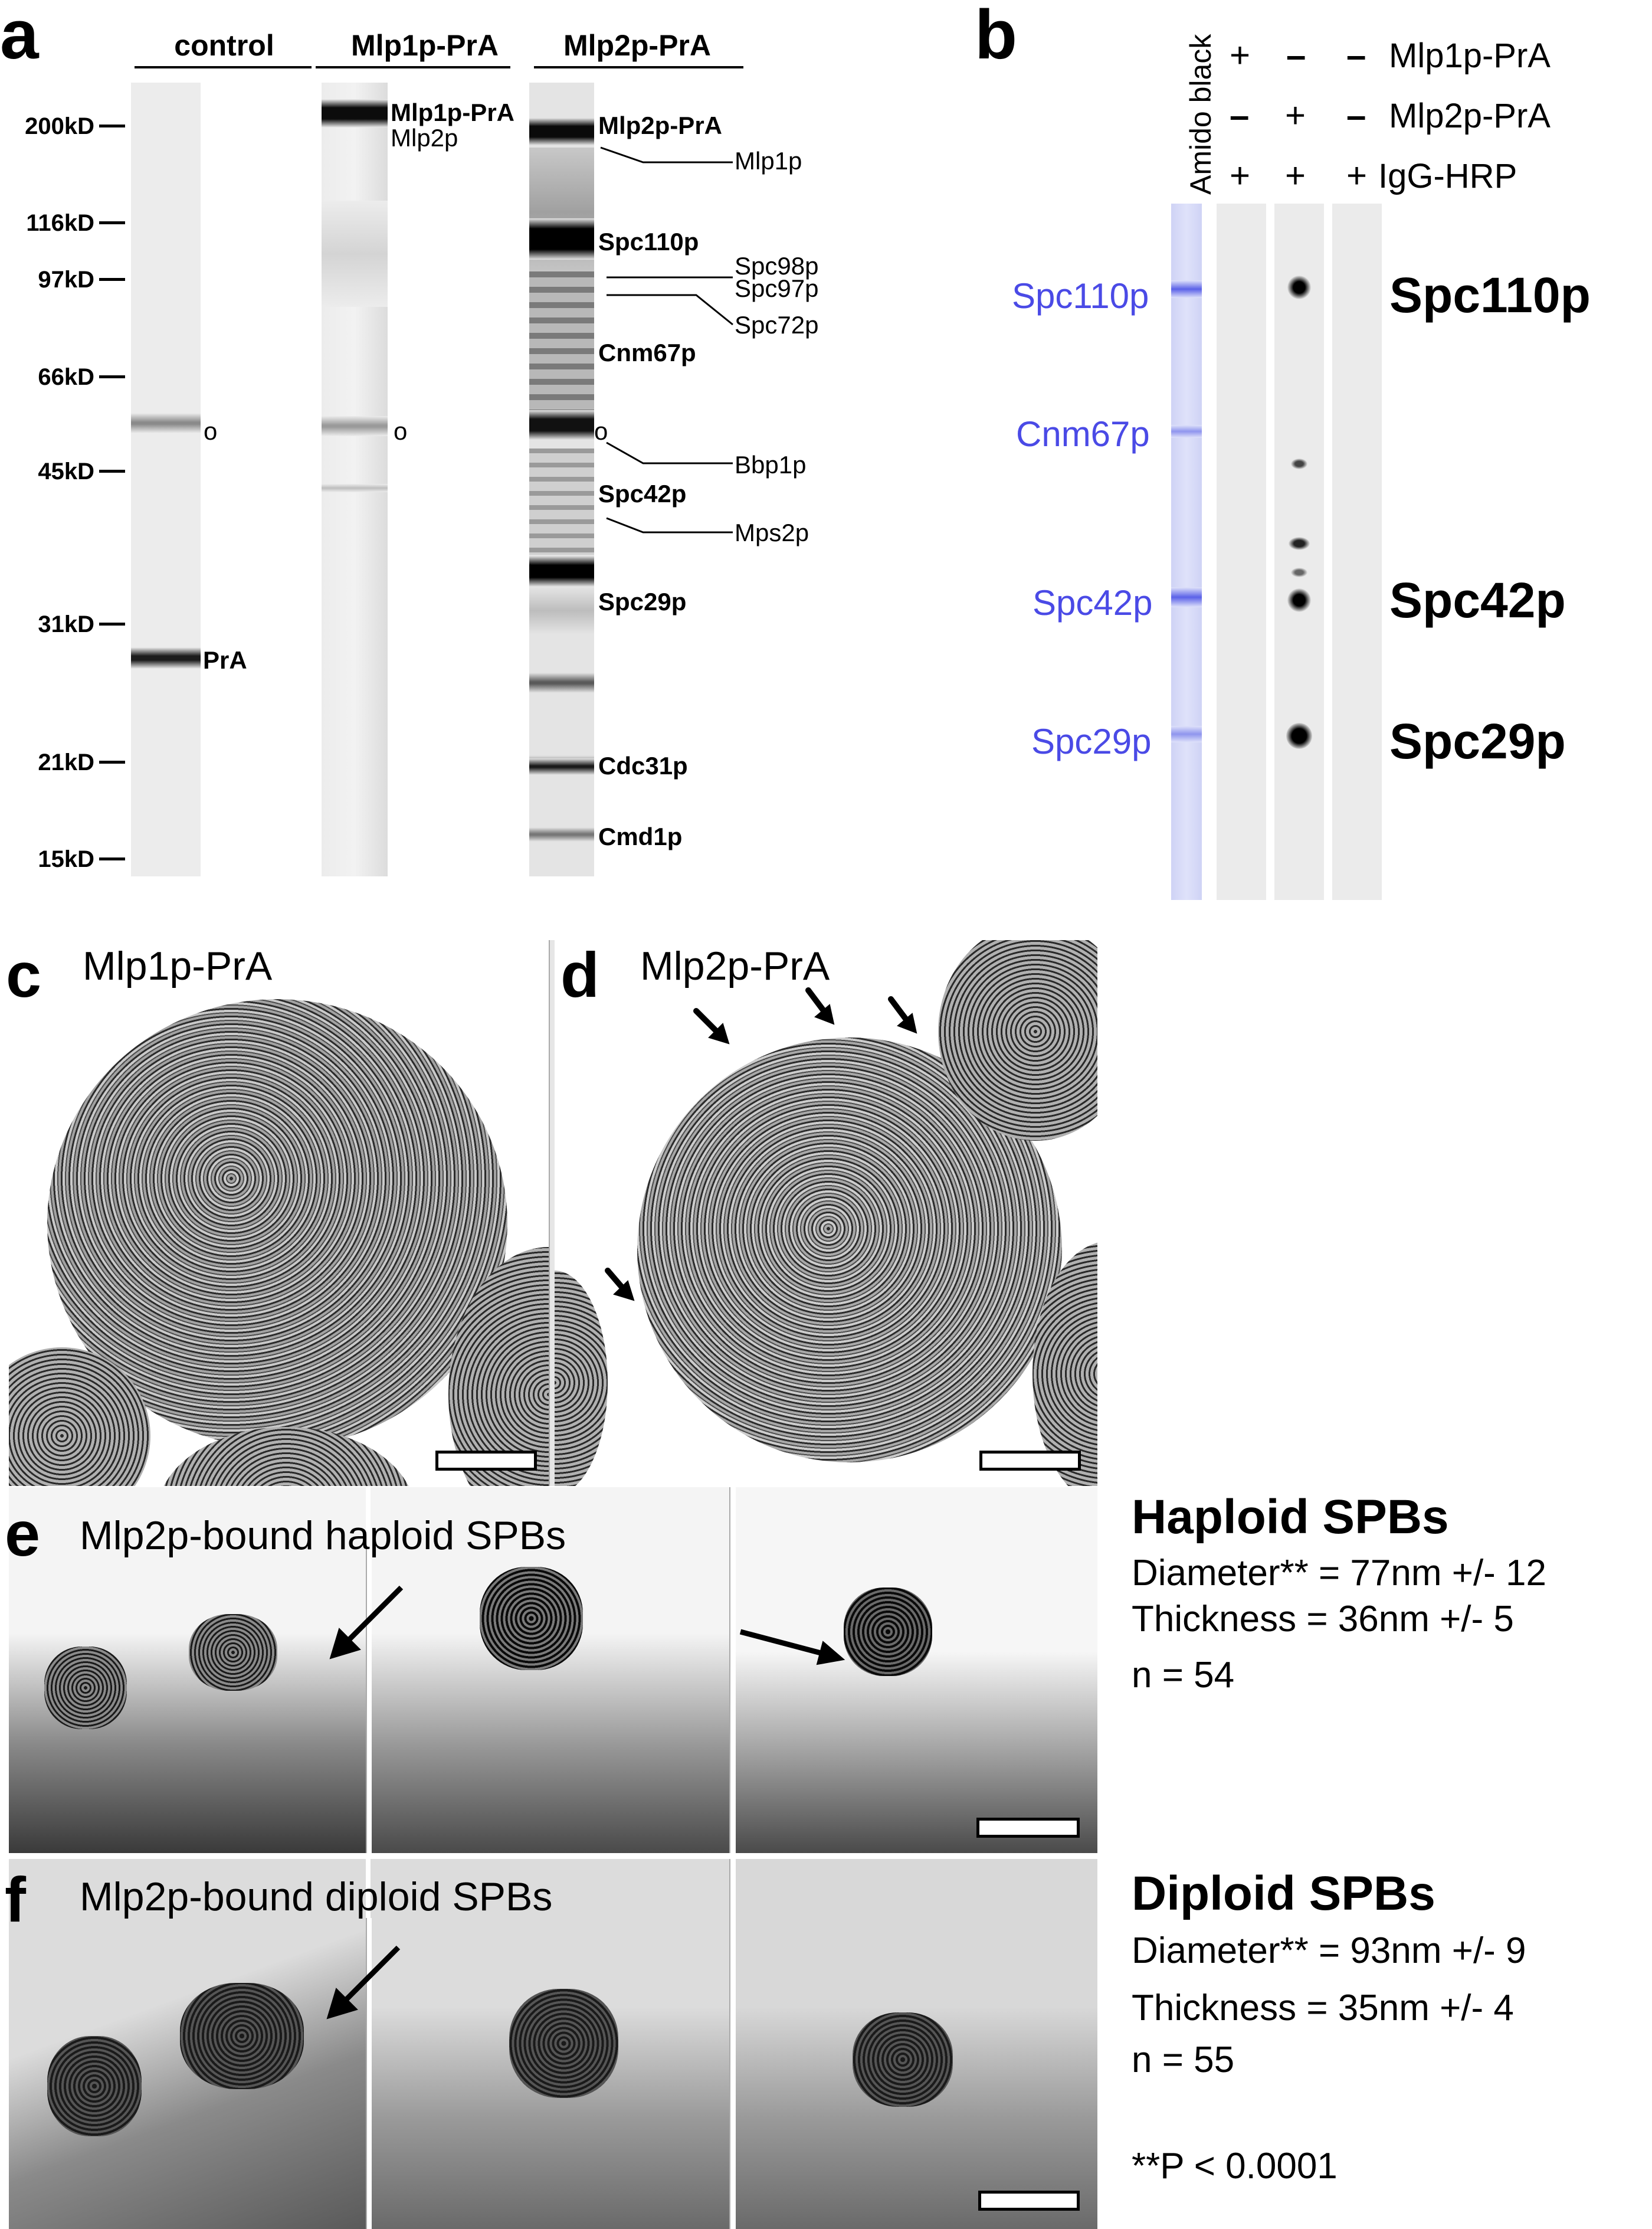 This screenshot has width=1652, height=2229. What do you see at coordinates (1186, 552) in the screenshot?
I see `amido-black-lane` at bounding box center [1186, 552].